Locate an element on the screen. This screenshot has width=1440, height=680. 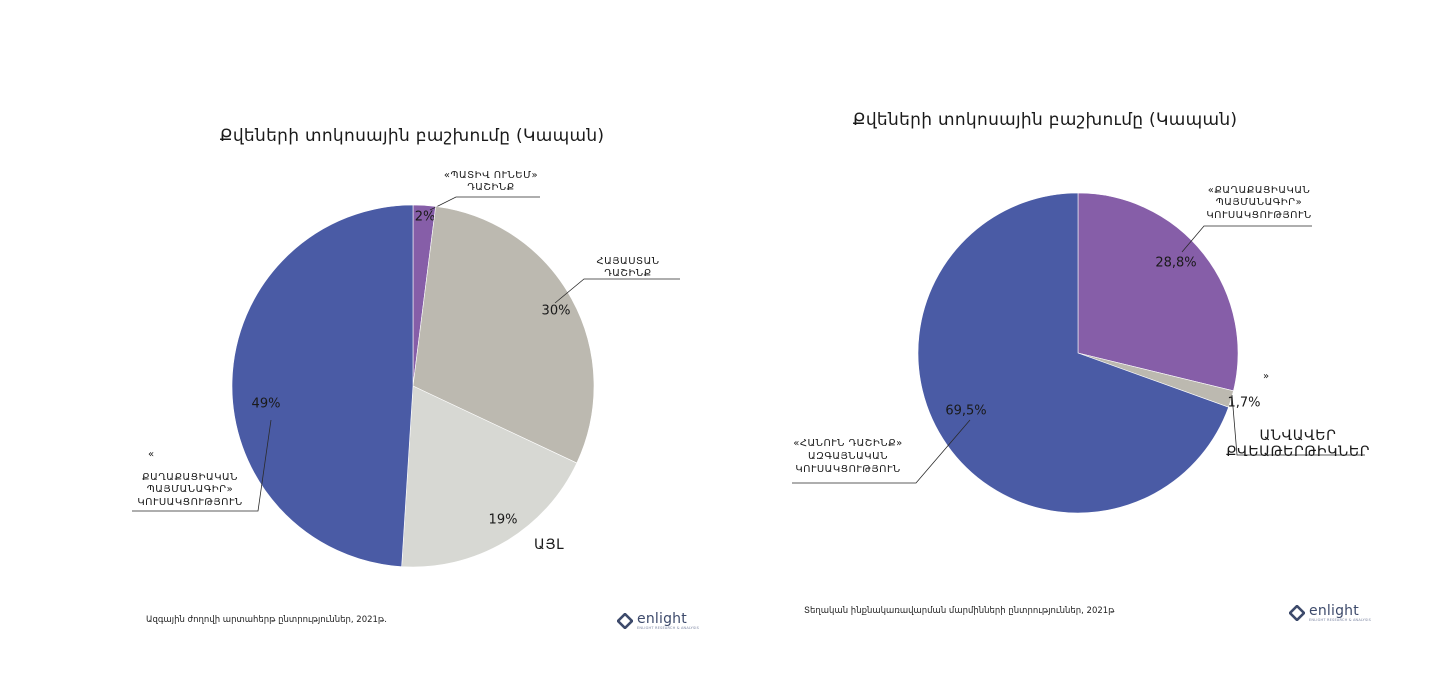
slice-category-label: ՔՎԵԱԹԵՐԹԻԿՆԵՐ is located at coordinates (1298, 452).